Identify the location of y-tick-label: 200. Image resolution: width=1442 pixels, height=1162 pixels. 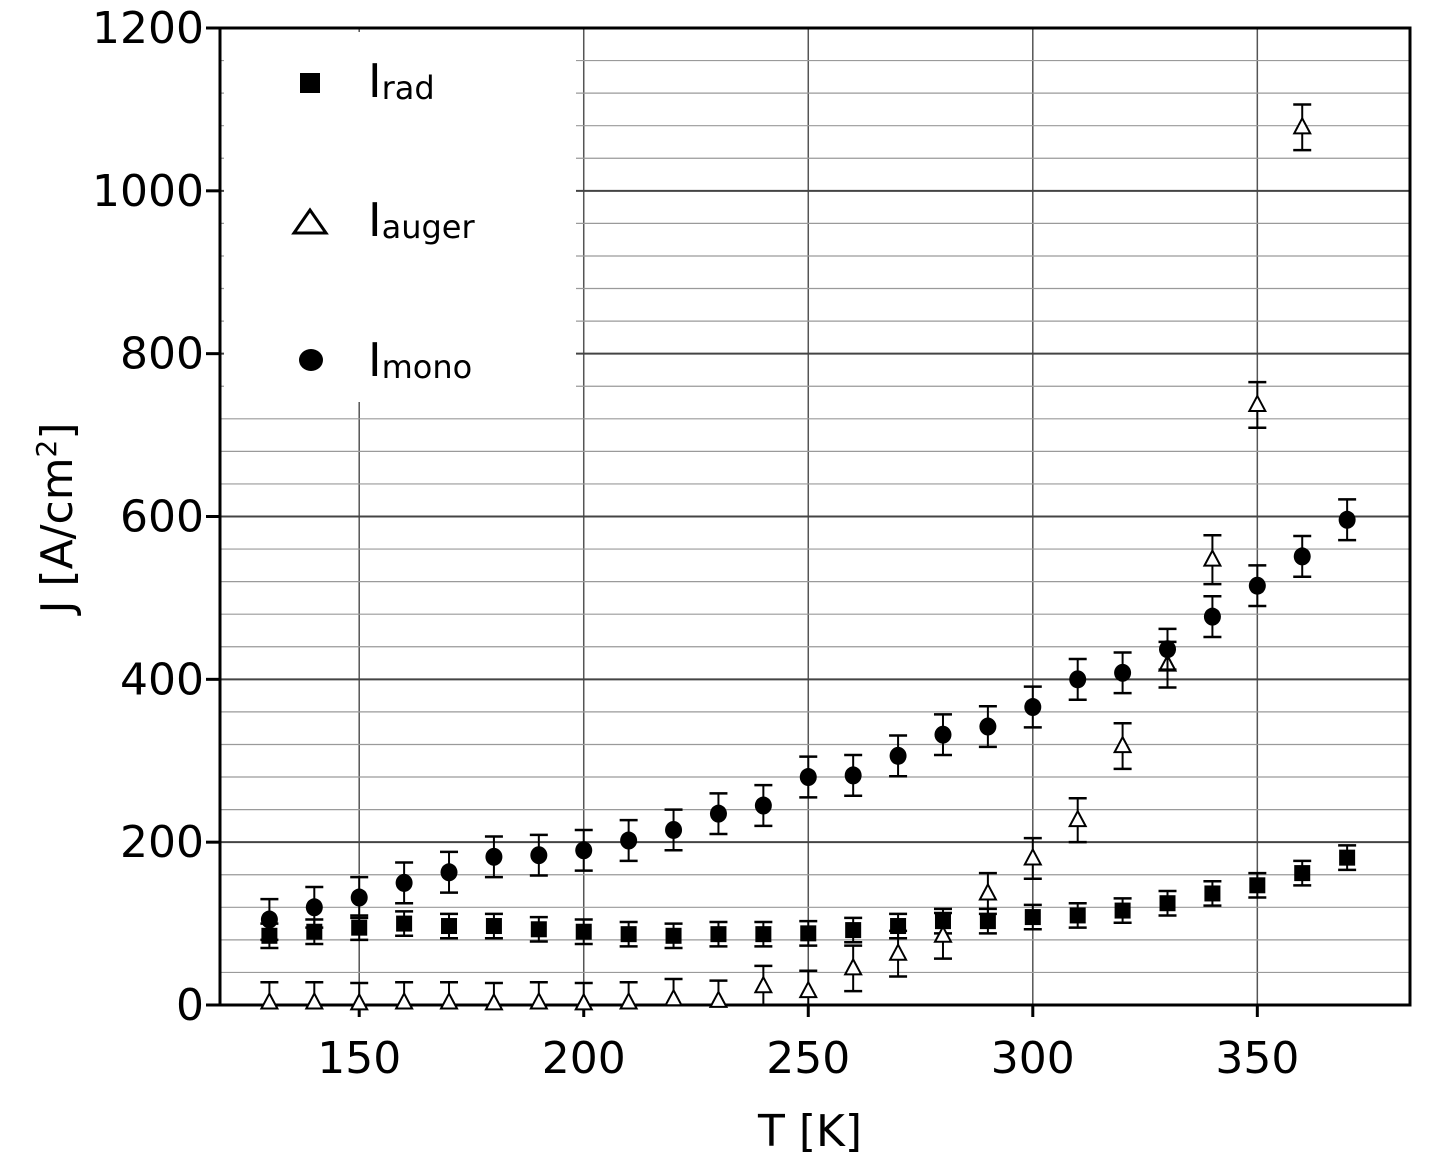
(162, 842).